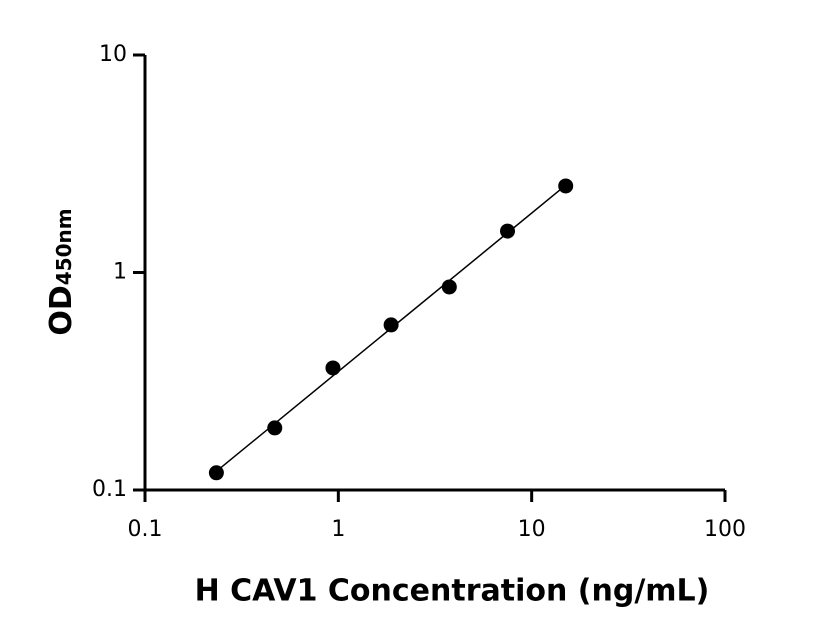  I want to click on y-axis-title-sub: 450nm, so click(64, 246).